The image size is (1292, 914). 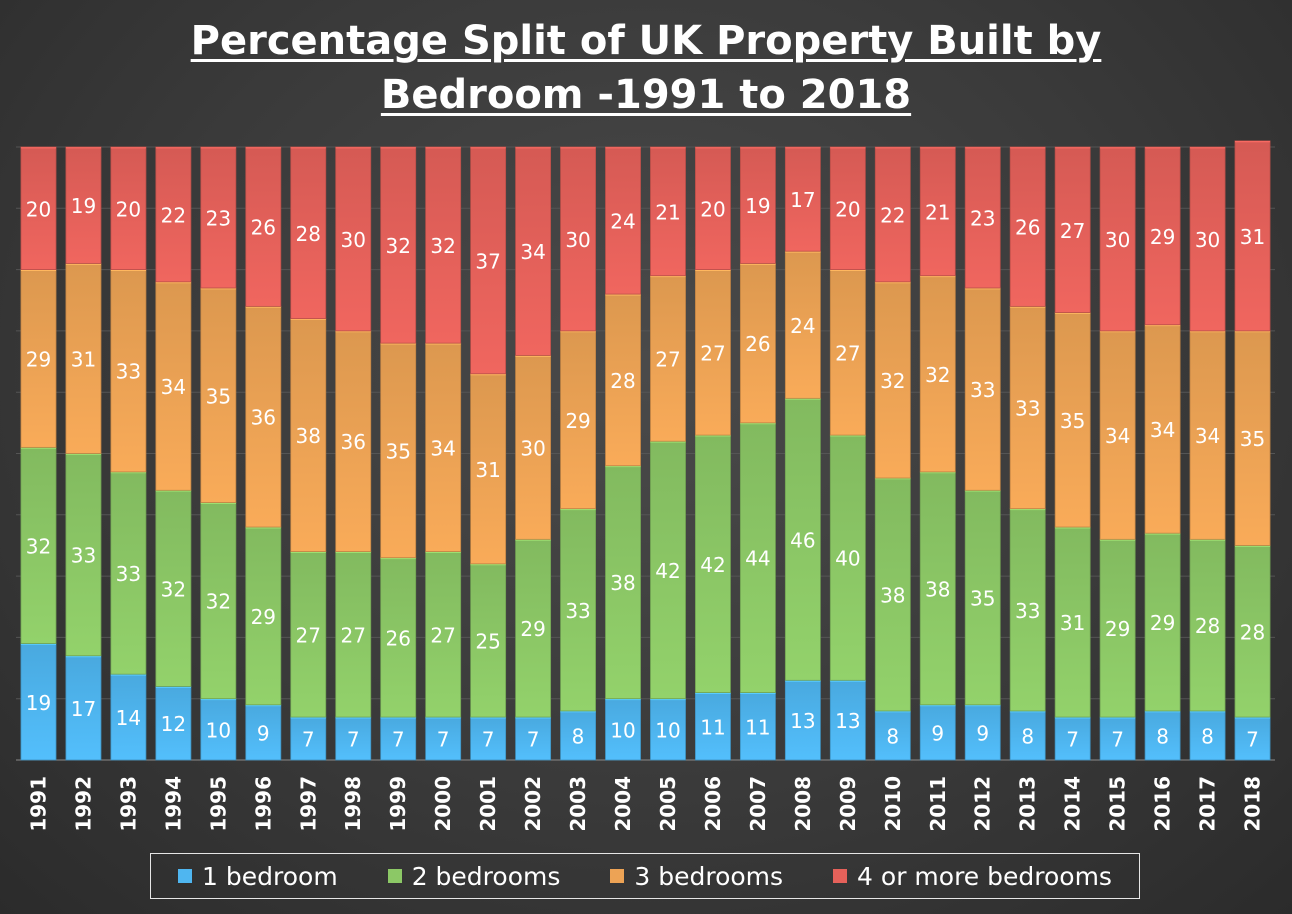 I want to click on bar-4-or-more-bedrooms-2011, so click(x=937, y=211).